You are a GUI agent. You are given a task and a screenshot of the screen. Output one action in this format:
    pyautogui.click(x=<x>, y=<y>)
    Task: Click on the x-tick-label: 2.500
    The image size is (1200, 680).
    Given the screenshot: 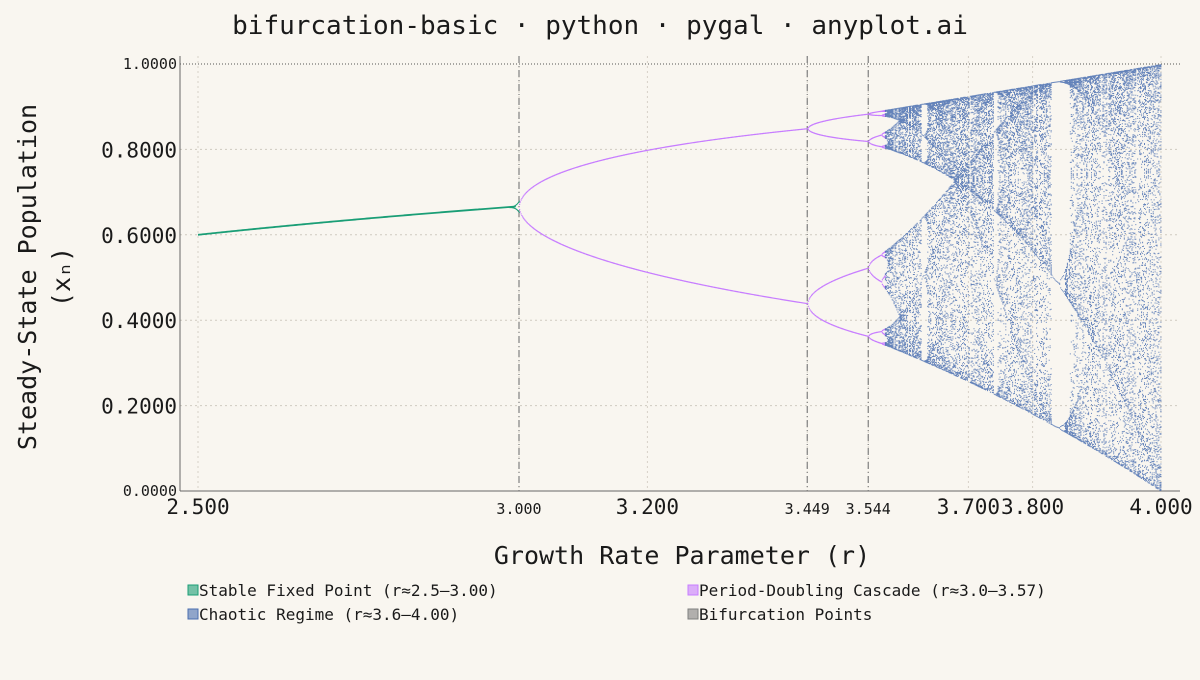 What is the action you would take?
    pyautogui.click(x=197, y=507)
    